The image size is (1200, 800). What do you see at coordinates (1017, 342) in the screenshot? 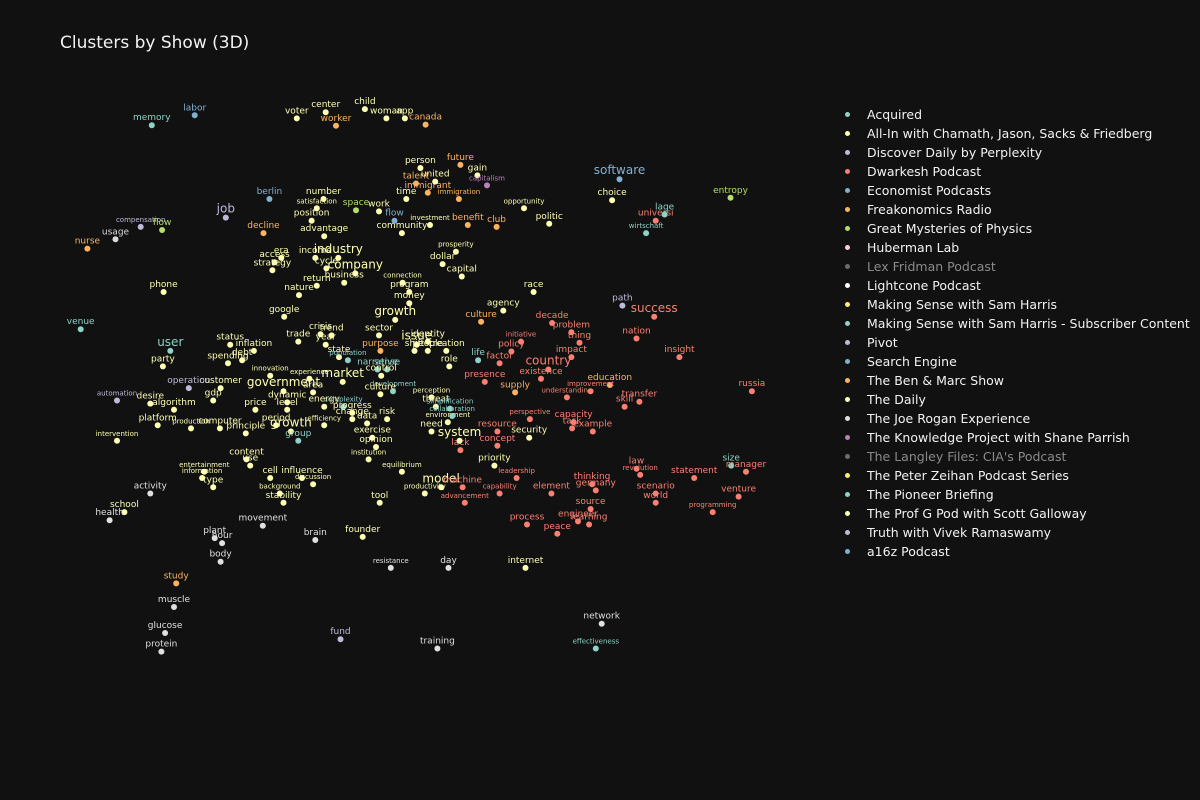
I see `legend-item: Pivot` at bounding box center [1017, 342].